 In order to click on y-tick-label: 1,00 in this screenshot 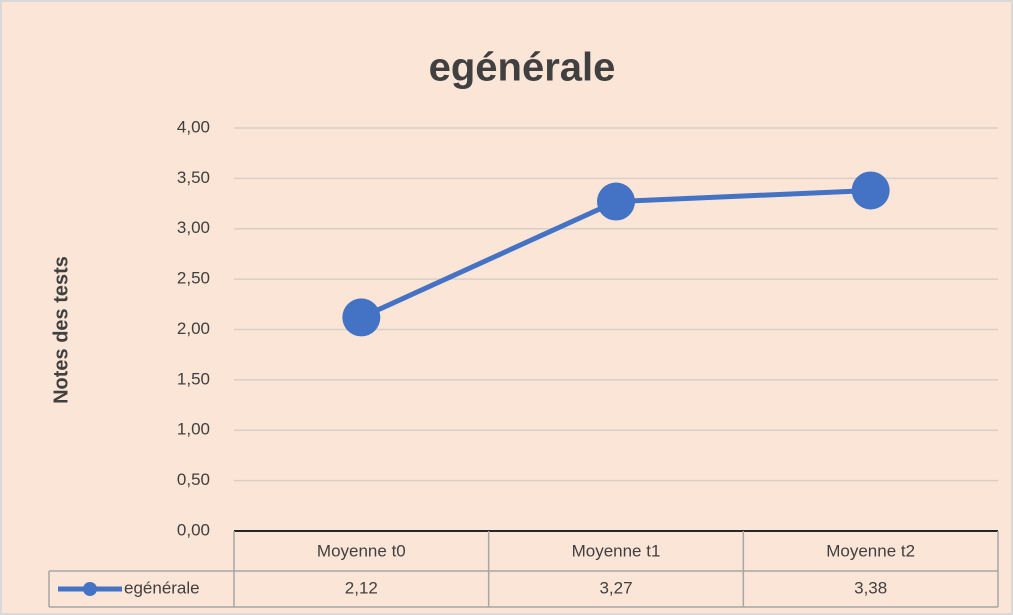, I will do `click(193, 429)`.